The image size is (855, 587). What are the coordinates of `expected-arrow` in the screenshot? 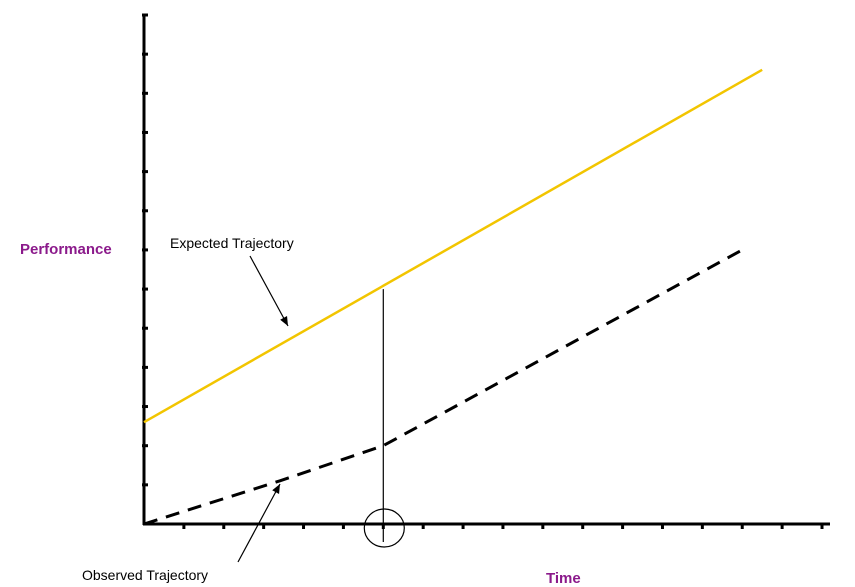 It's located at (269, 291).